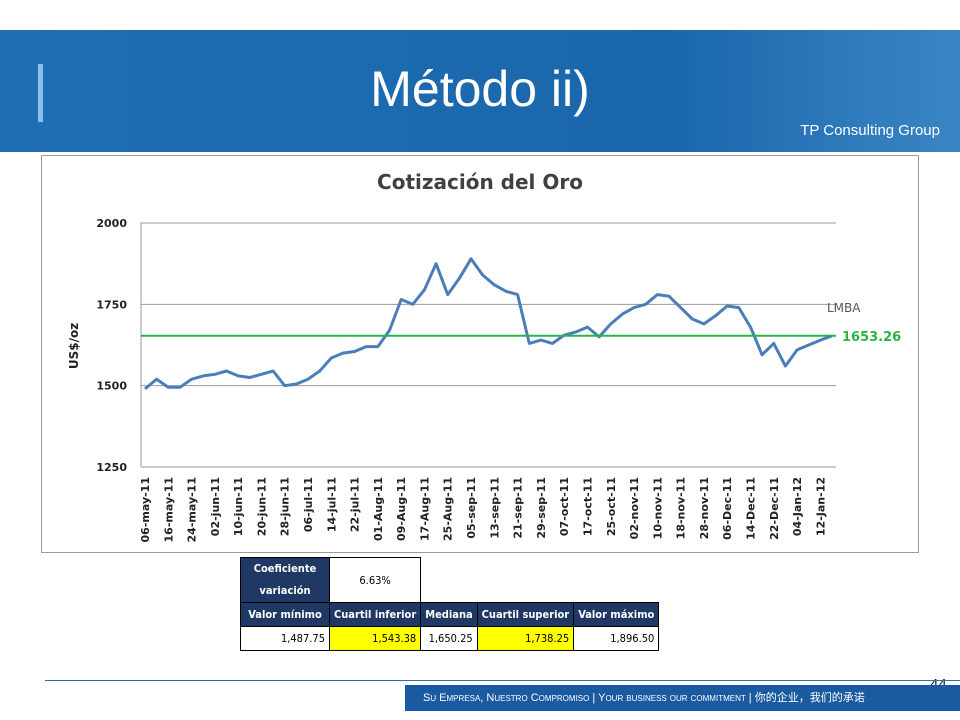  What do you see at coordinates (480, 182) in the screenshot?
I see `chart-title: Cotización del Oro` at bounding box center [480, 182].